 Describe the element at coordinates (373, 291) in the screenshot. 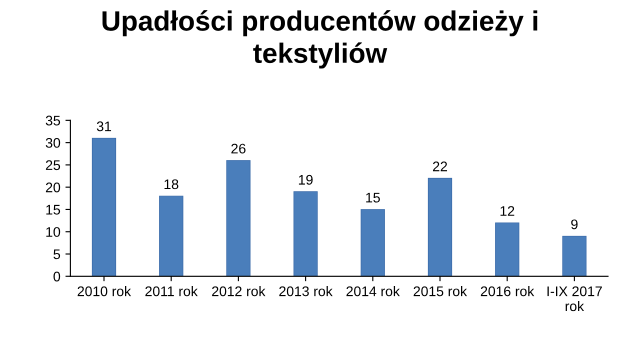

I see `x-tick-label: 2014 rok` at that location.